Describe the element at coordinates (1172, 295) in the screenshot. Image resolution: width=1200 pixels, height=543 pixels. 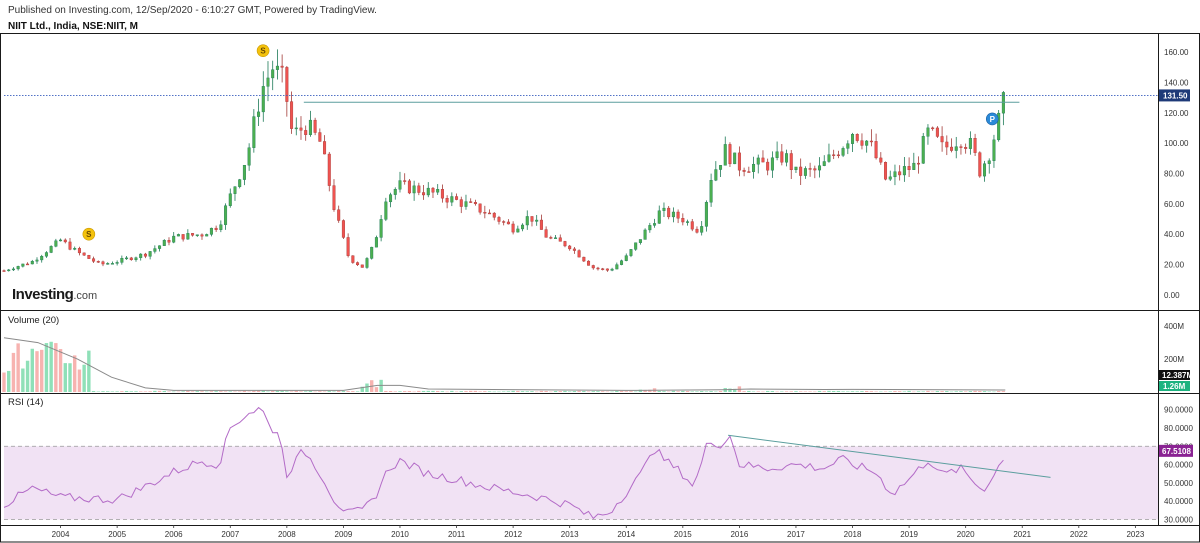
I see `price-y-tick: 0.00` at that location.